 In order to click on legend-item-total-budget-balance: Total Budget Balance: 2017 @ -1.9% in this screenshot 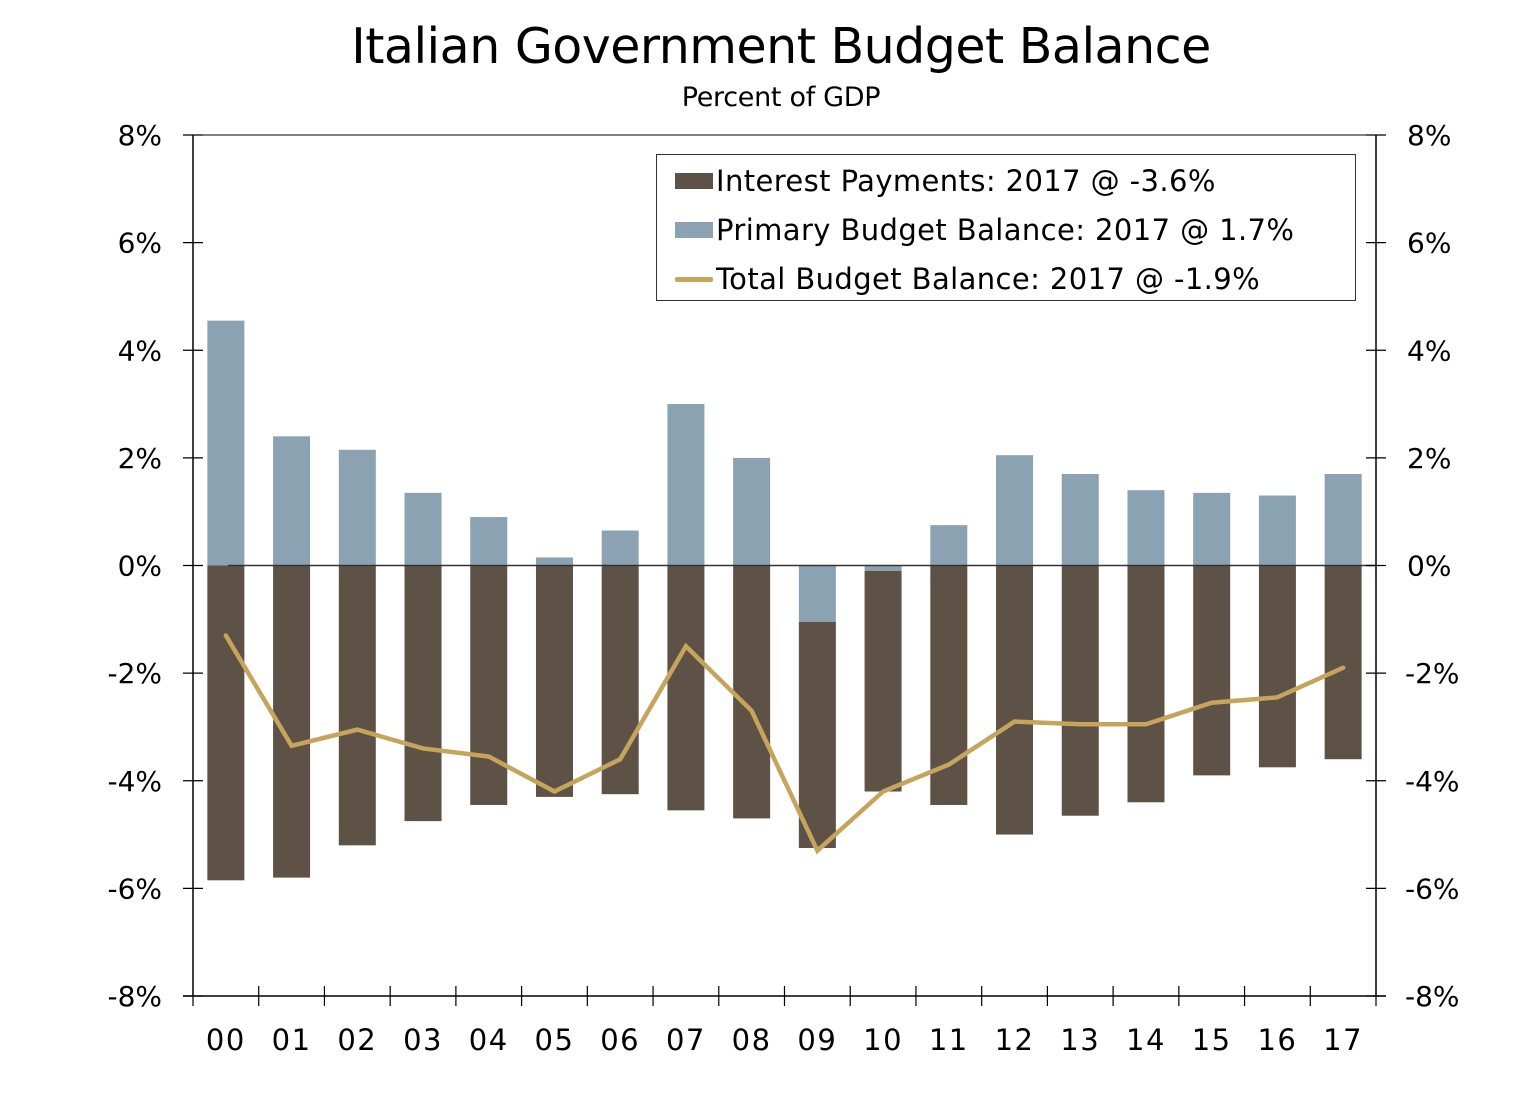, I will do `click(967, 279)`.